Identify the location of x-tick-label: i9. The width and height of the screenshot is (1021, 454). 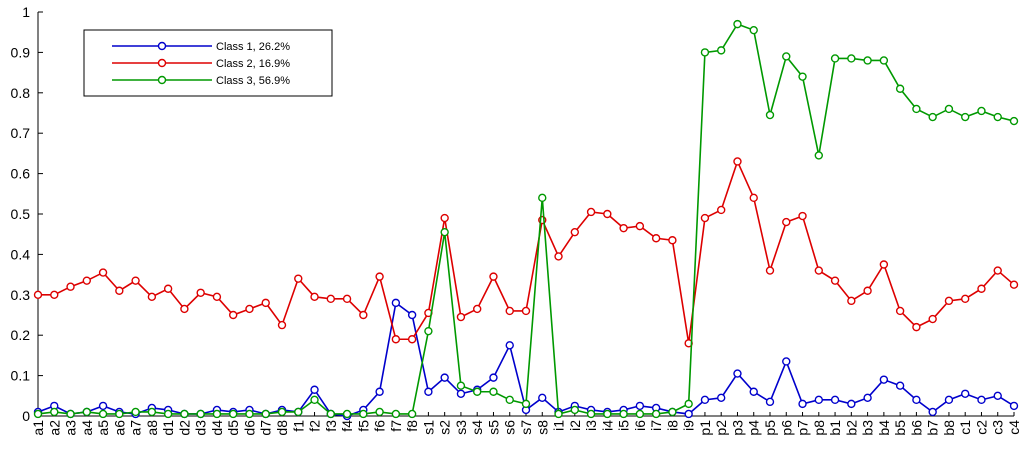
(689, 425).